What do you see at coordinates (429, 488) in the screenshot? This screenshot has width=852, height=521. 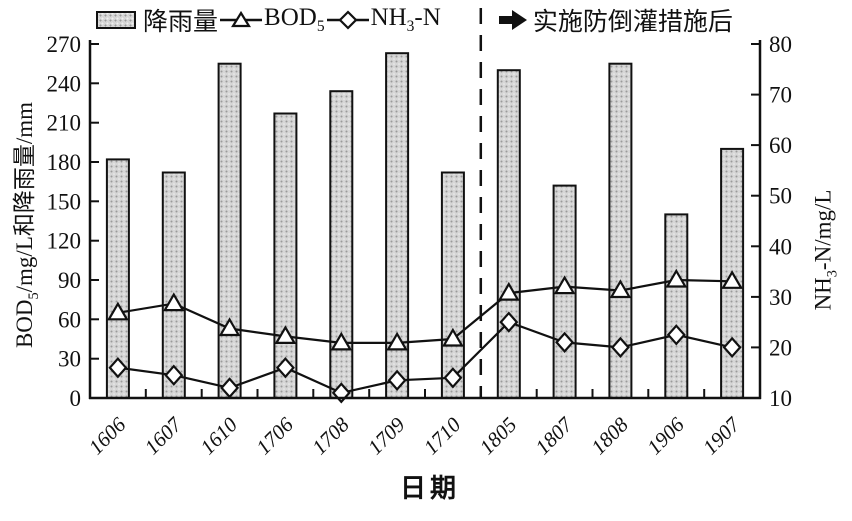 I see `x-axis-title: 日期` at bounding box center [429, 488].